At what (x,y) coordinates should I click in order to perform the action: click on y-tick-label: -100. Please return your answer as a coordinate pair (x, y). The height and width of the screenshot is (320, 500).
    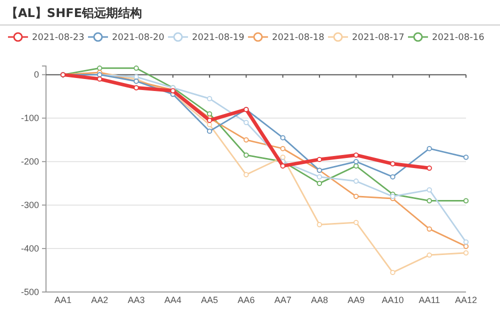
    Looking at the image, I should click on (29, 118).